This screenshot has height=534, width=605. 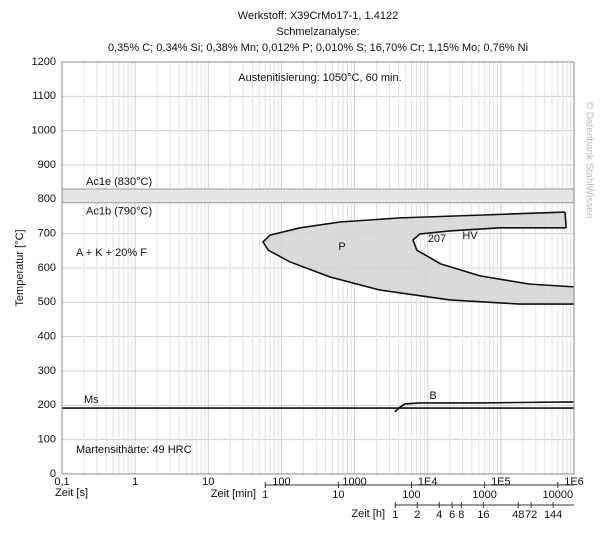 I want to click on curve-closure, so click(x=565, y=219).